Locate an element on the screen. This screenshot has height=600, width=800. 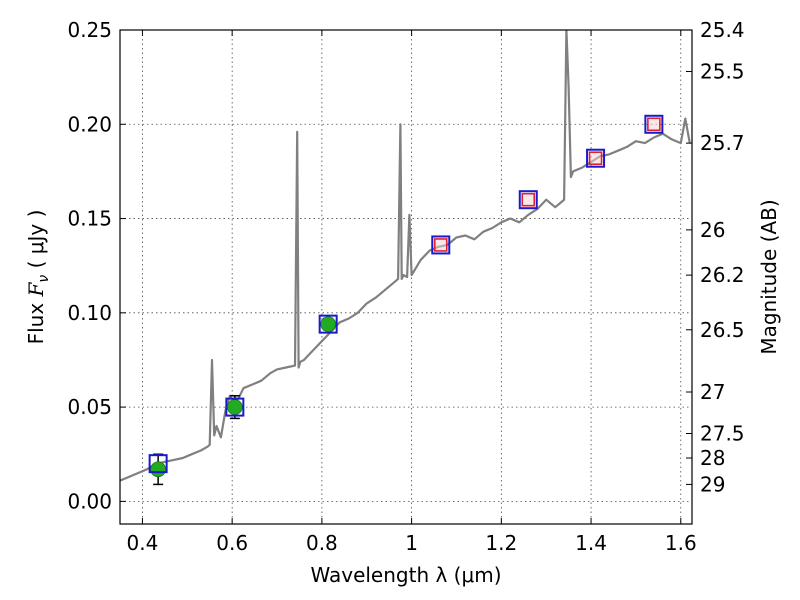
x-tick-label: 1 is located at coordinates (411, 543).